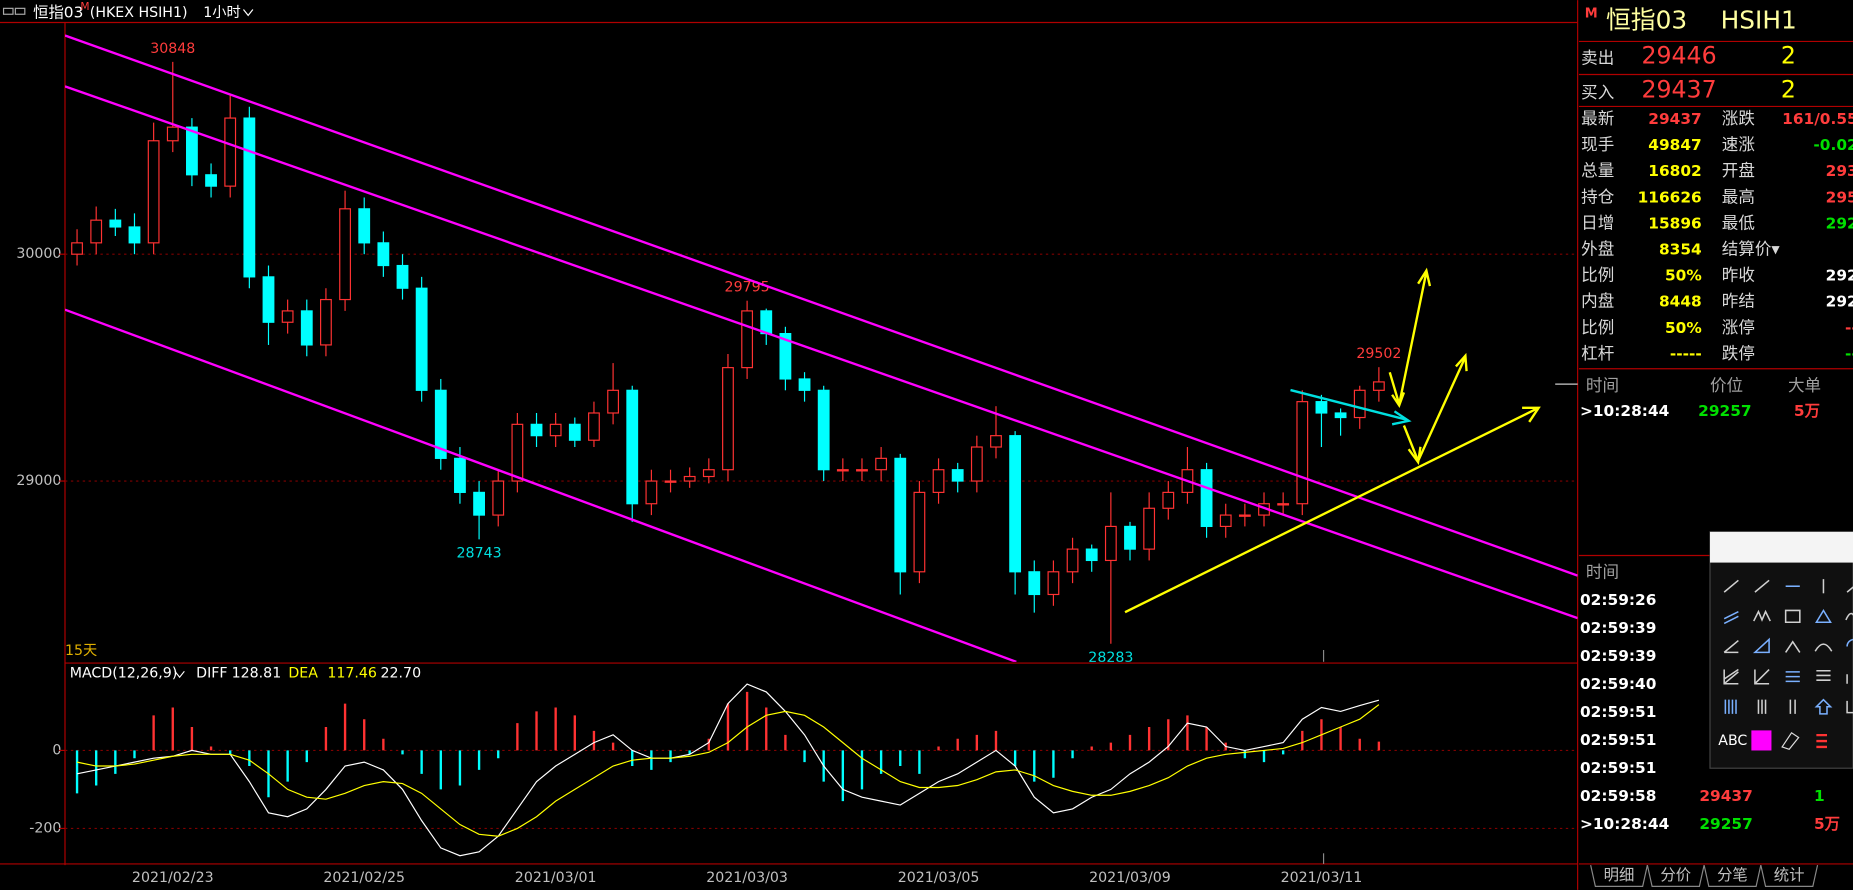 The width and height of the screenshot is (1853, 890). What do you see at coordinates (1788, 55) in the screenshot?
I see `ask-size: 2` at bounding box center [1788, 55].